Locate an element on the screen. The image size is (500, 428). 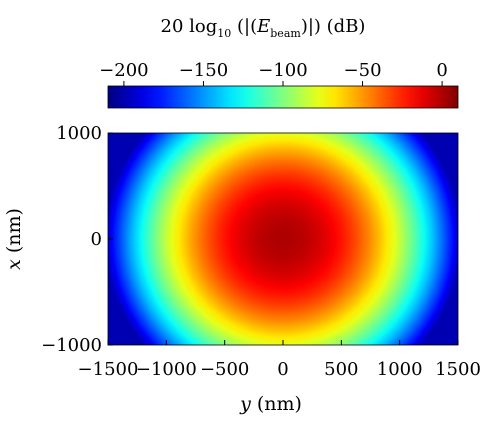
y-axis-label-variable: x is located at coordinates (14, 264).